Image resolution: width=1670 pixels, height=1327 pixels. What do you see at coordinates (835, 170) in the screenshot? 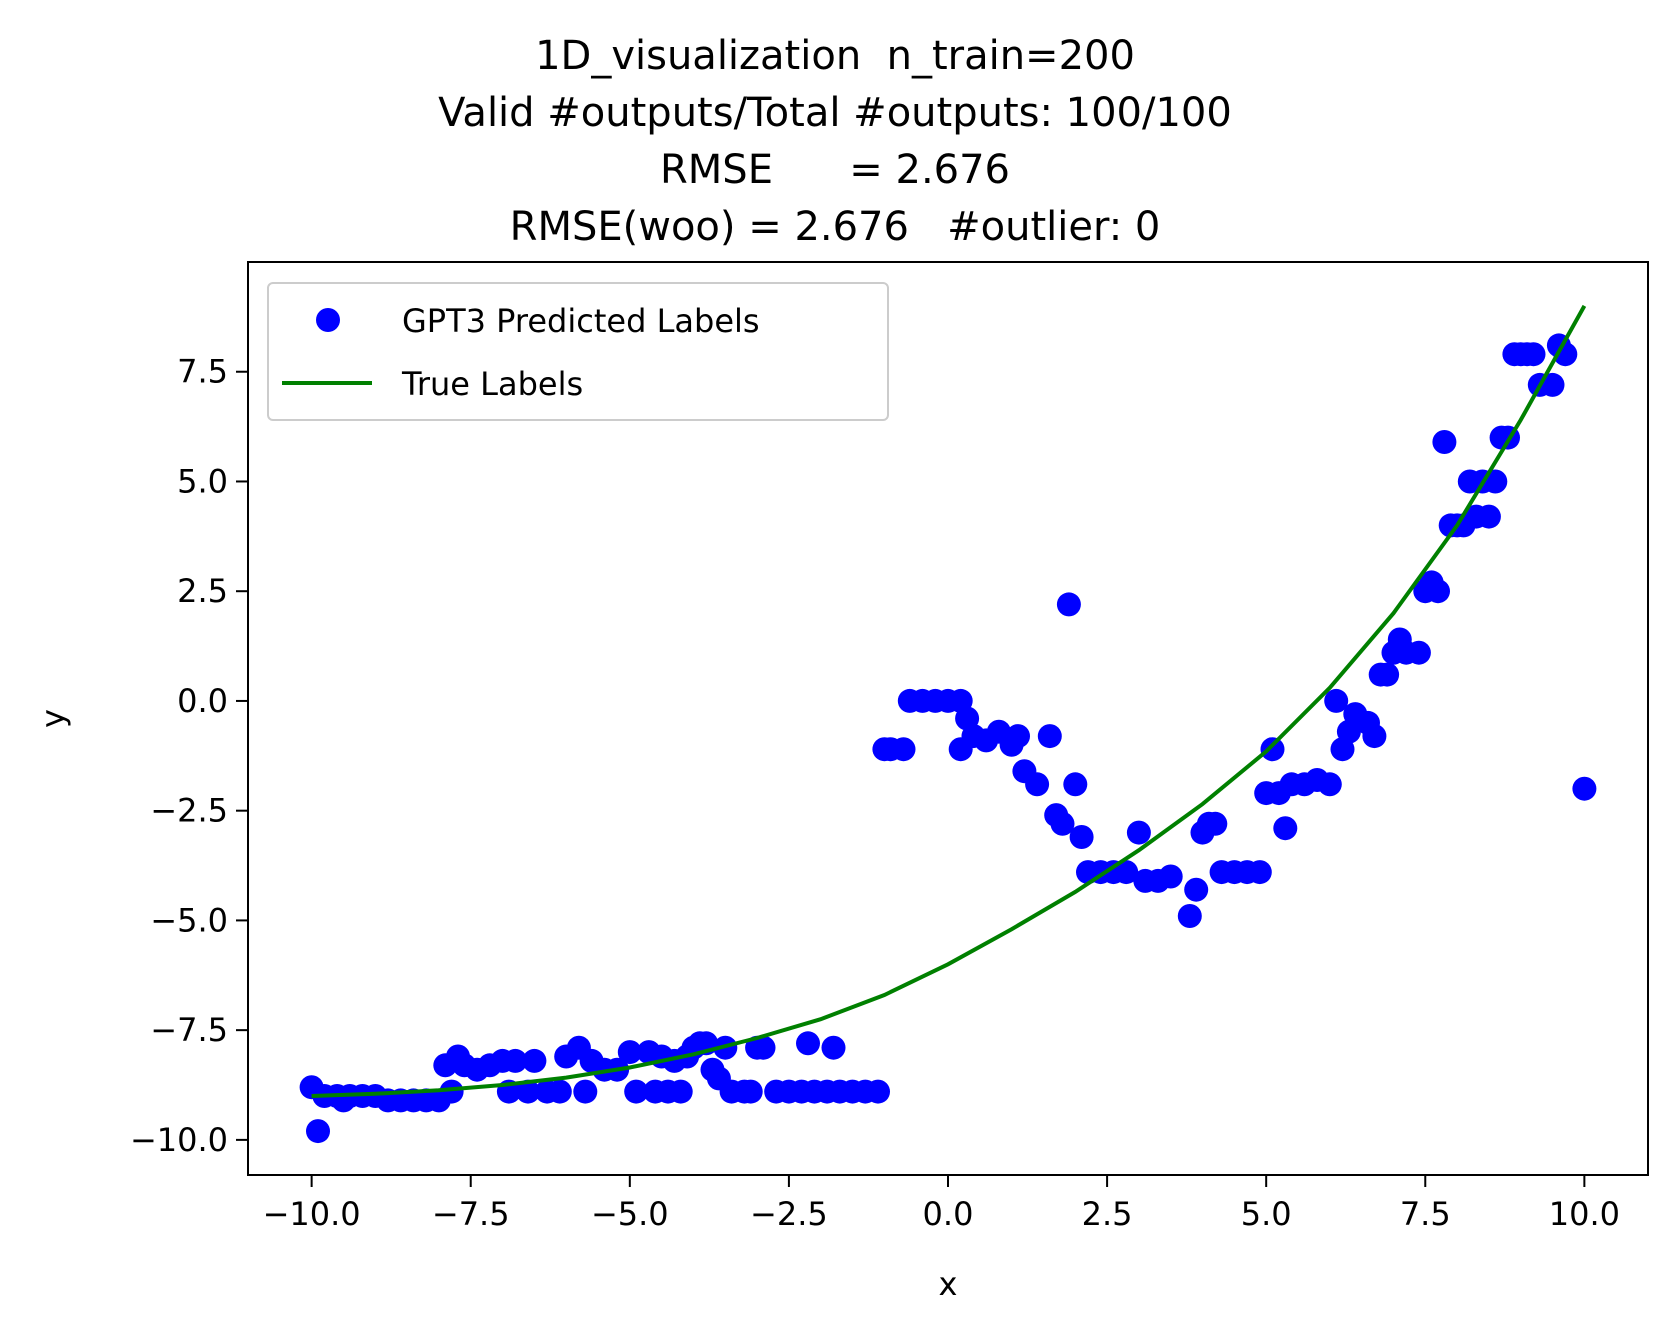
I see `title-line-3: RMSE = 2.676` at bounding box center [835, 170].